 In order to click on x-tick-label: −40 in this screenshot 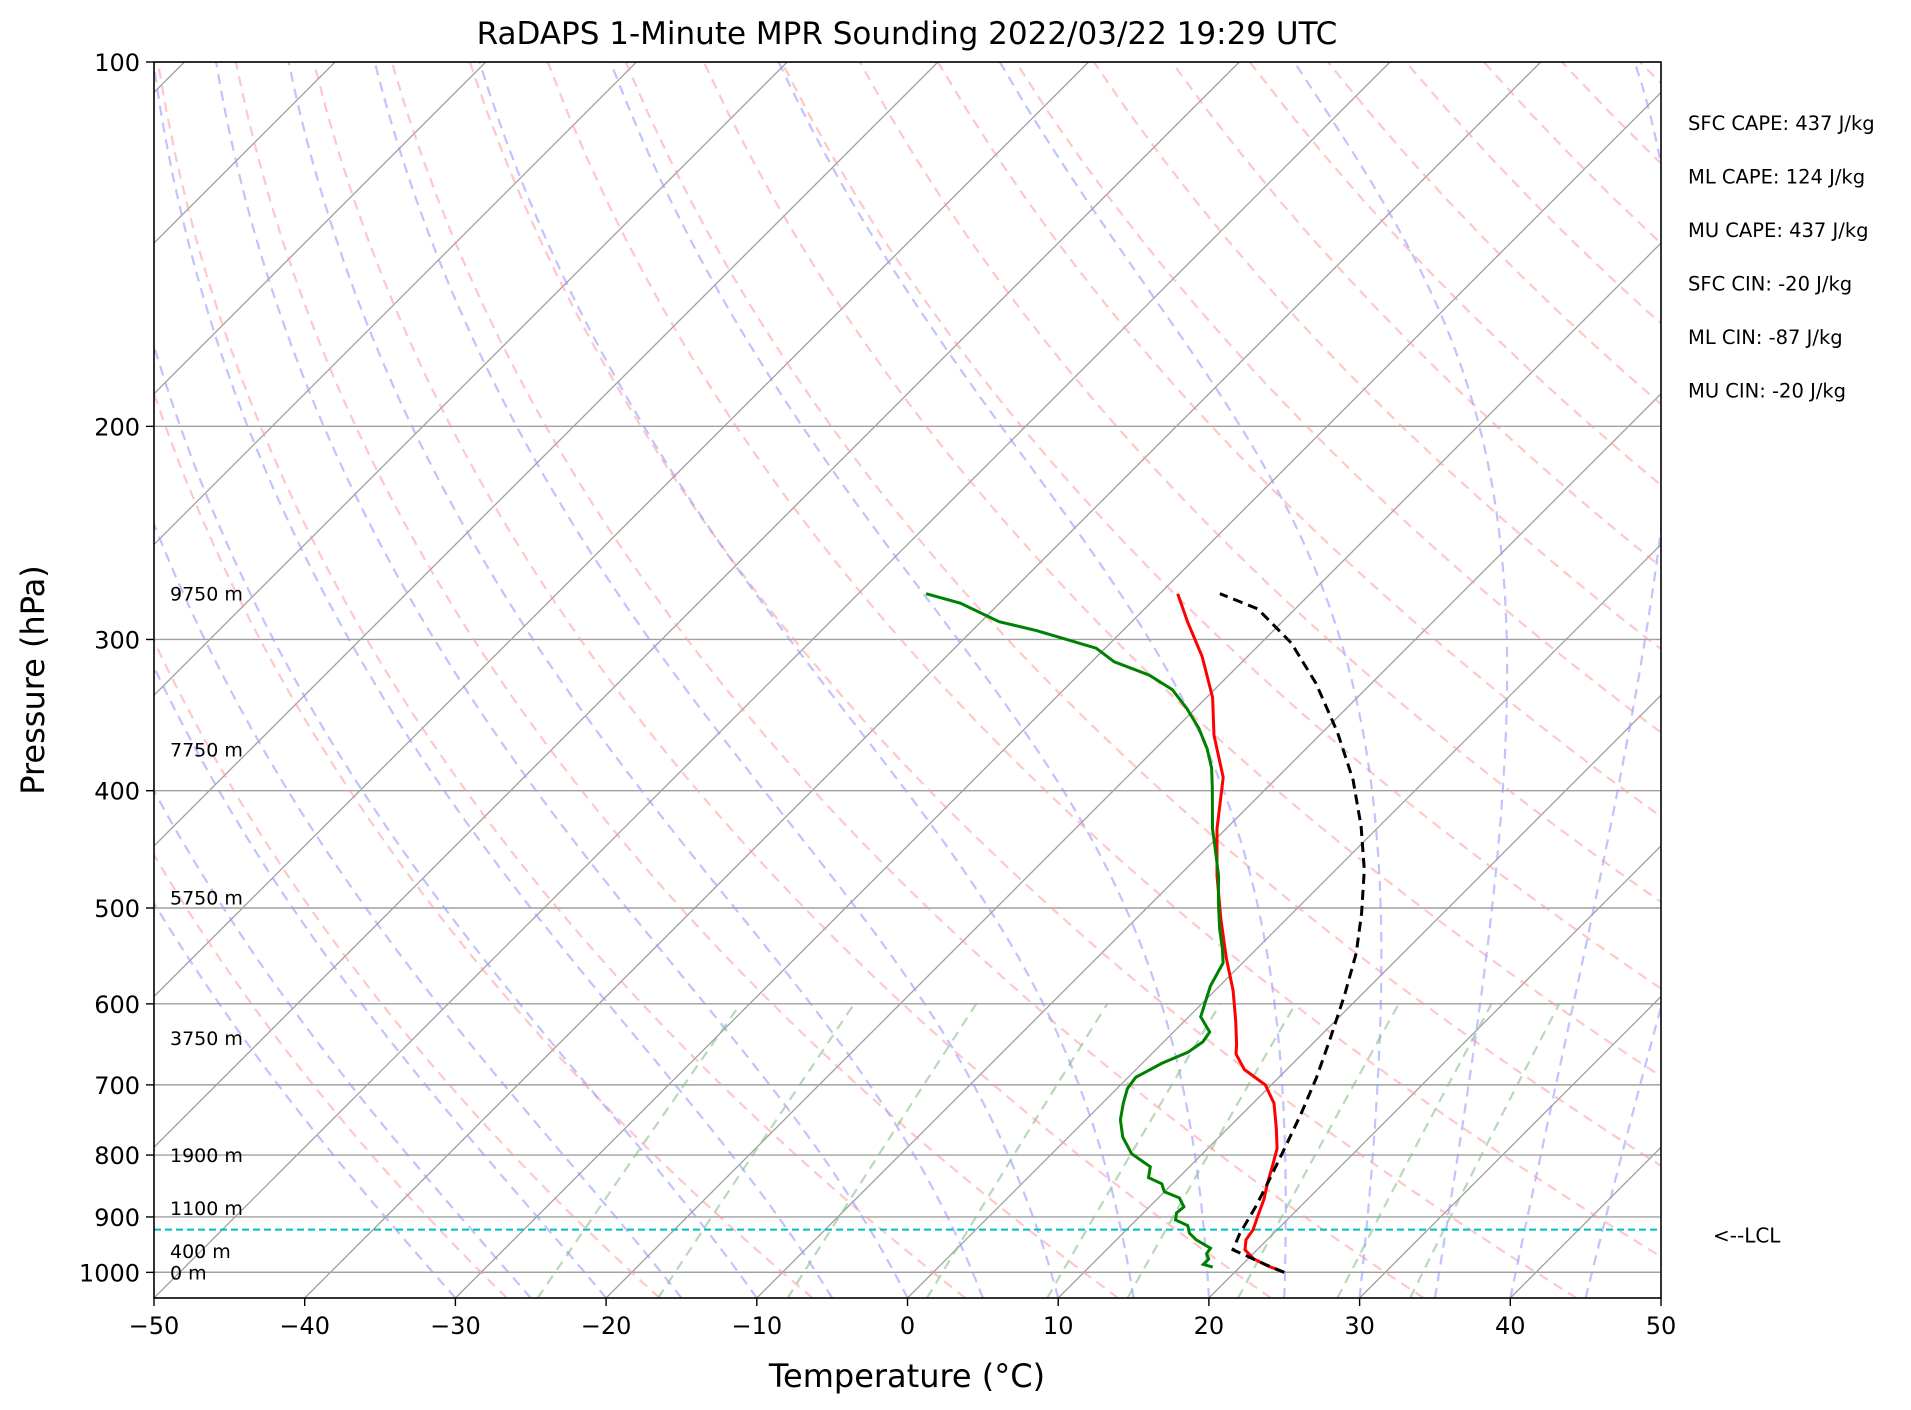, I will do `click(304, 1326)`.